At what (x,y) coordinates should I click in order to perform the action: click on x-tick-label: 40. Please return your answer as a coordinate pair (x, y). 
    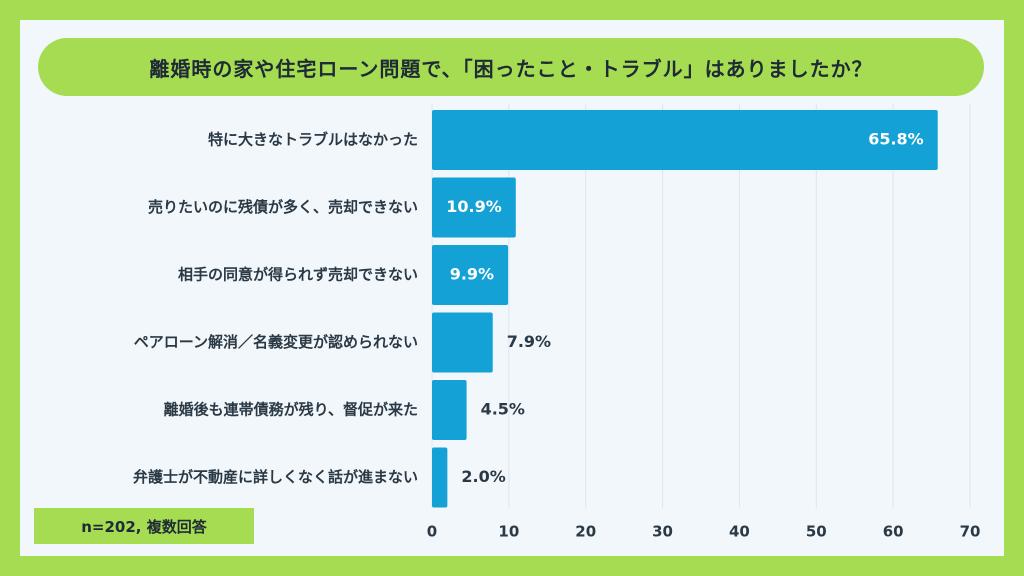
    Looking at the image, I should click on (739, 532).